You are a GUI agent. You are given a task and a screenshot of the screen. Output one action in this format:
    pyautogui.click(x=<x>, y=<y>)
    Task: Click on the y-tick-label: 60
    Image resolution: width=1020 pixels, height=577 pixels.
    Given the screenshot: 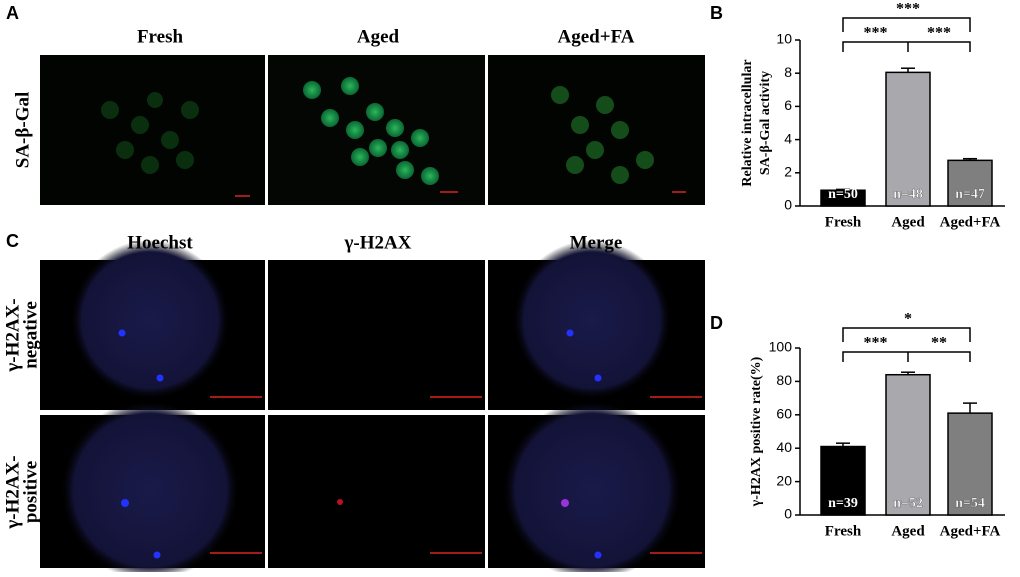 What is the action you would take?
    pyautogui.click(x=784, y=414)
    